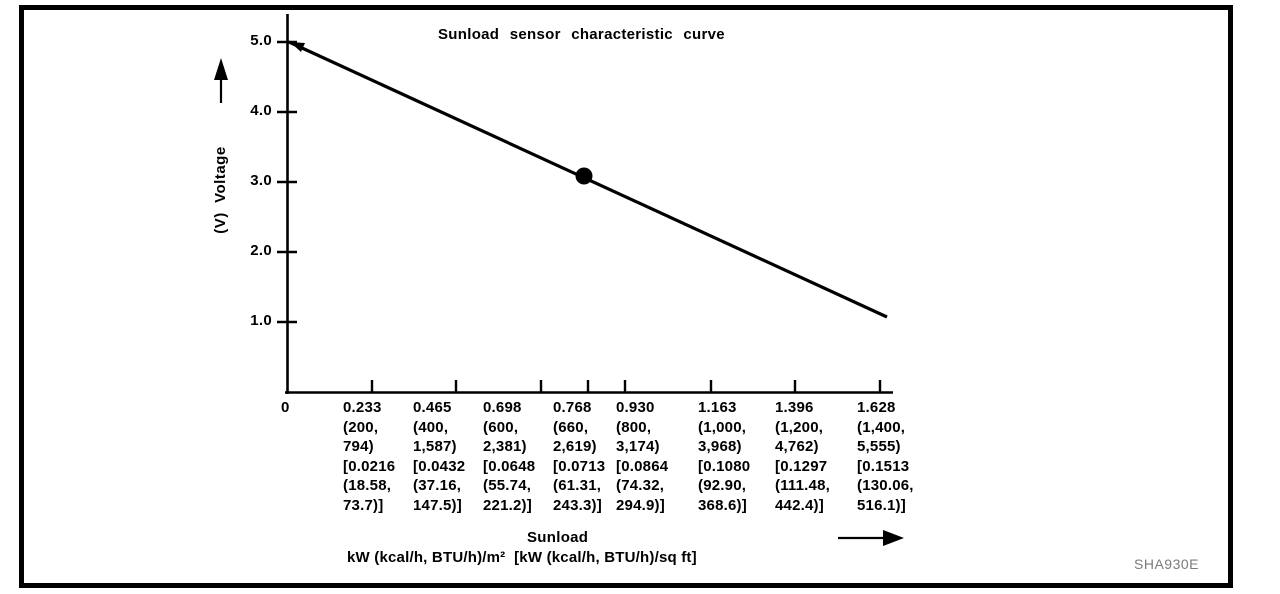 Image resolution: width=1280 pixels, height=594 pixels. Describe the element at coordinates (431, 427) in the screenshot. I see `x-tick-label-line: (400,` at that location.